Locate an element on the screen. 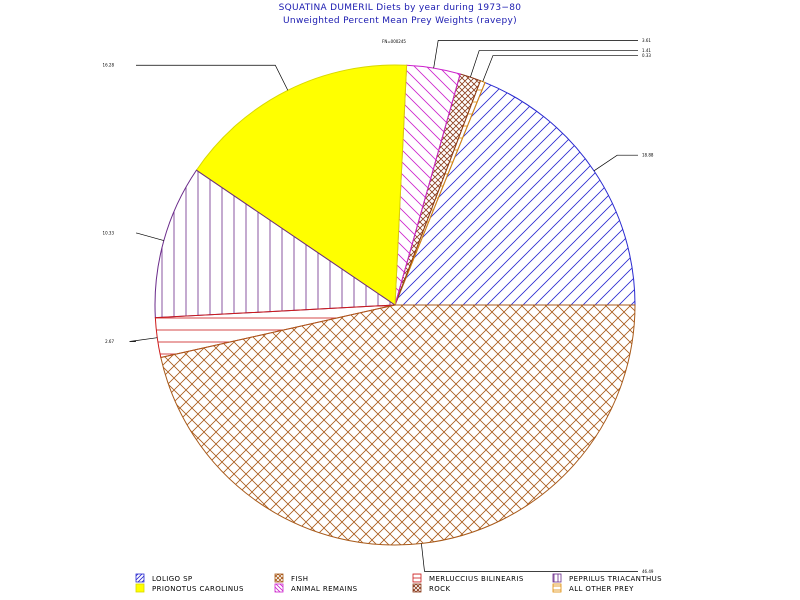 This screenshot has height=600, width=800. legend-item-fish: FISH is located at coordinates (291, 578).